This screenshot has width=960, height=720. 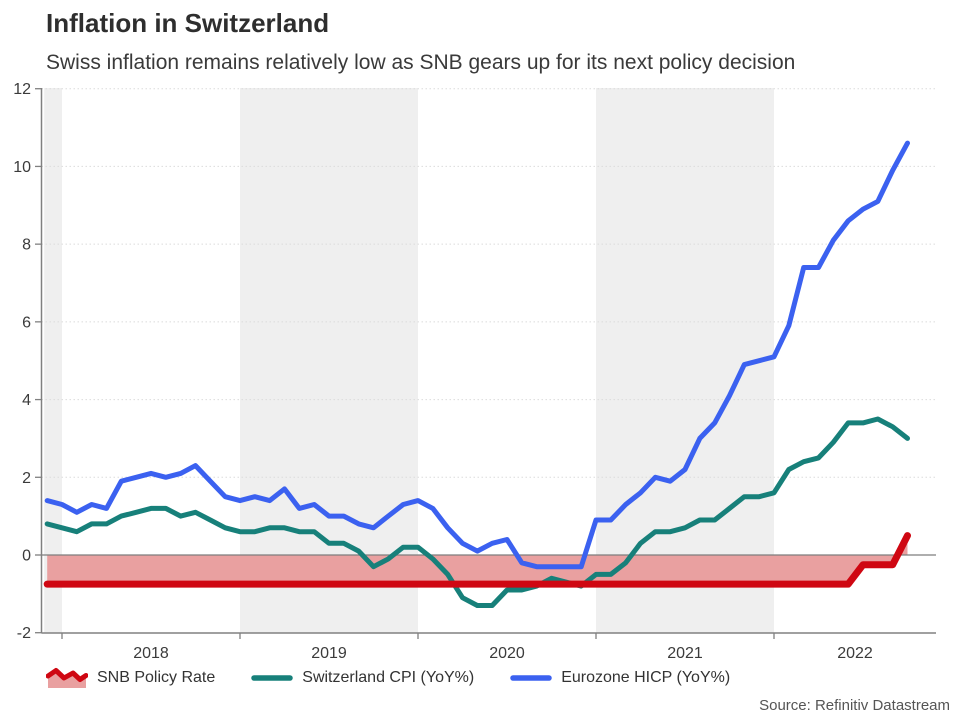 I want to click on y-tick-label: -2, so click(x=24, y=633).